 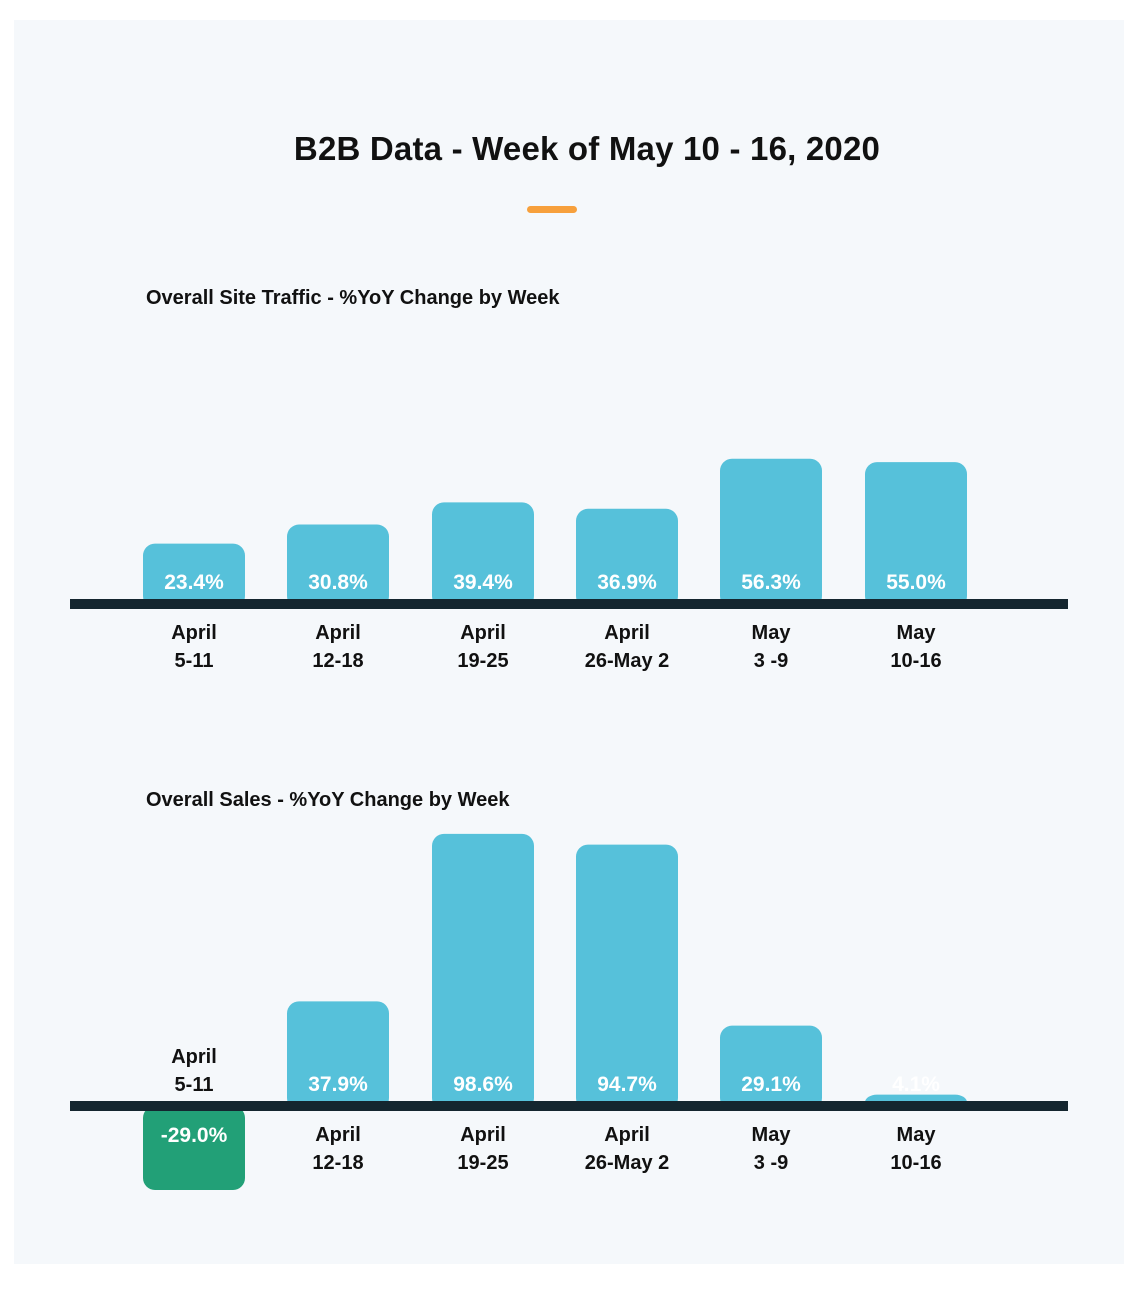 What do you see at coordinates (627, 1084) in the screenshot?
I see `sales-data-label-4: 94.7%` at bounding box center [627, 1084].